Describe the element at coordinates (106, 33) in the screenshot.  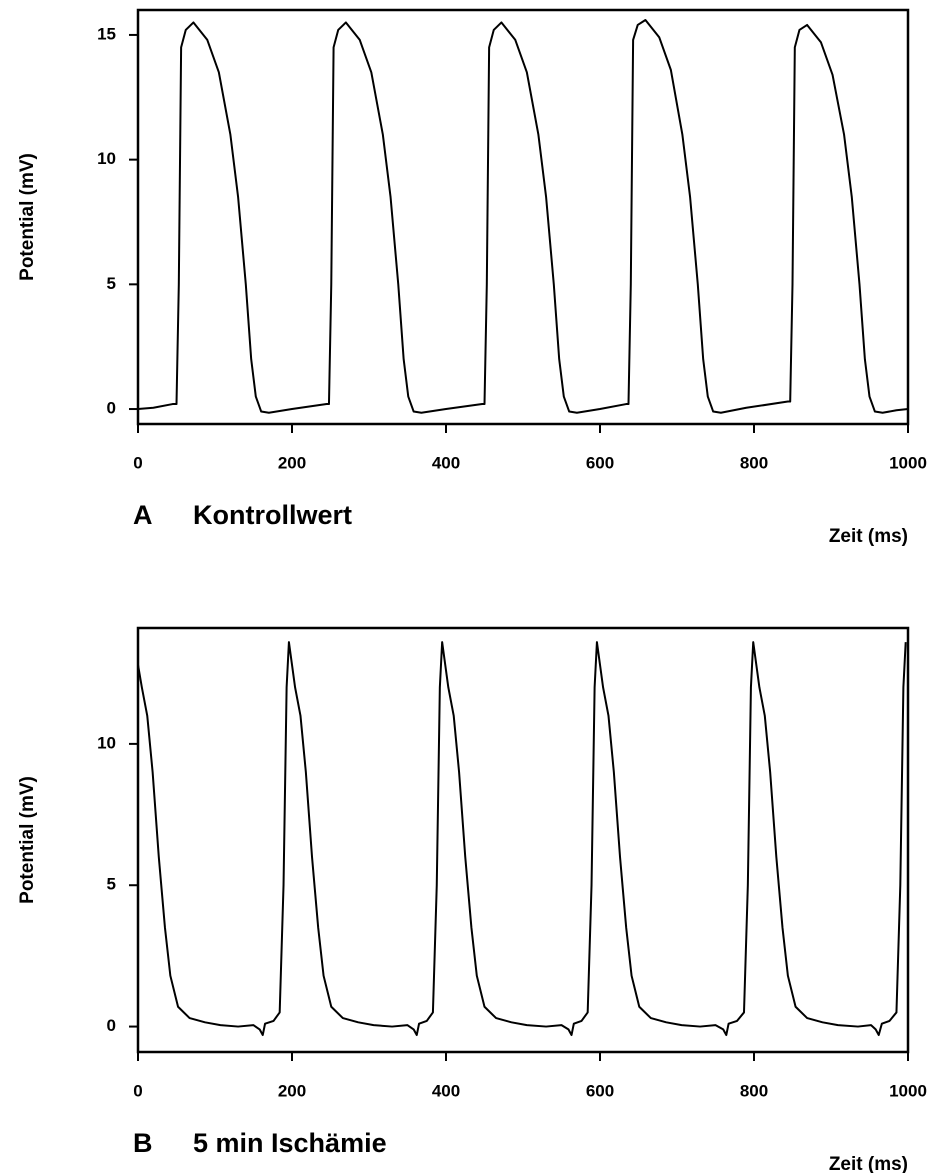
I see `y-tick-label: 15` at that location.